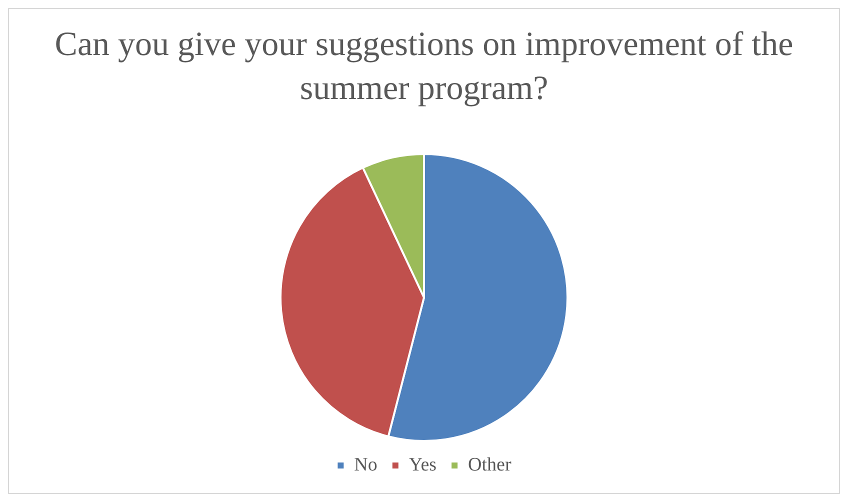  Describe the element at coordinates (424, 67) in the screenshot. I see `chart-title: Can you give your suggestions on improvement of the summer program?` at that location.